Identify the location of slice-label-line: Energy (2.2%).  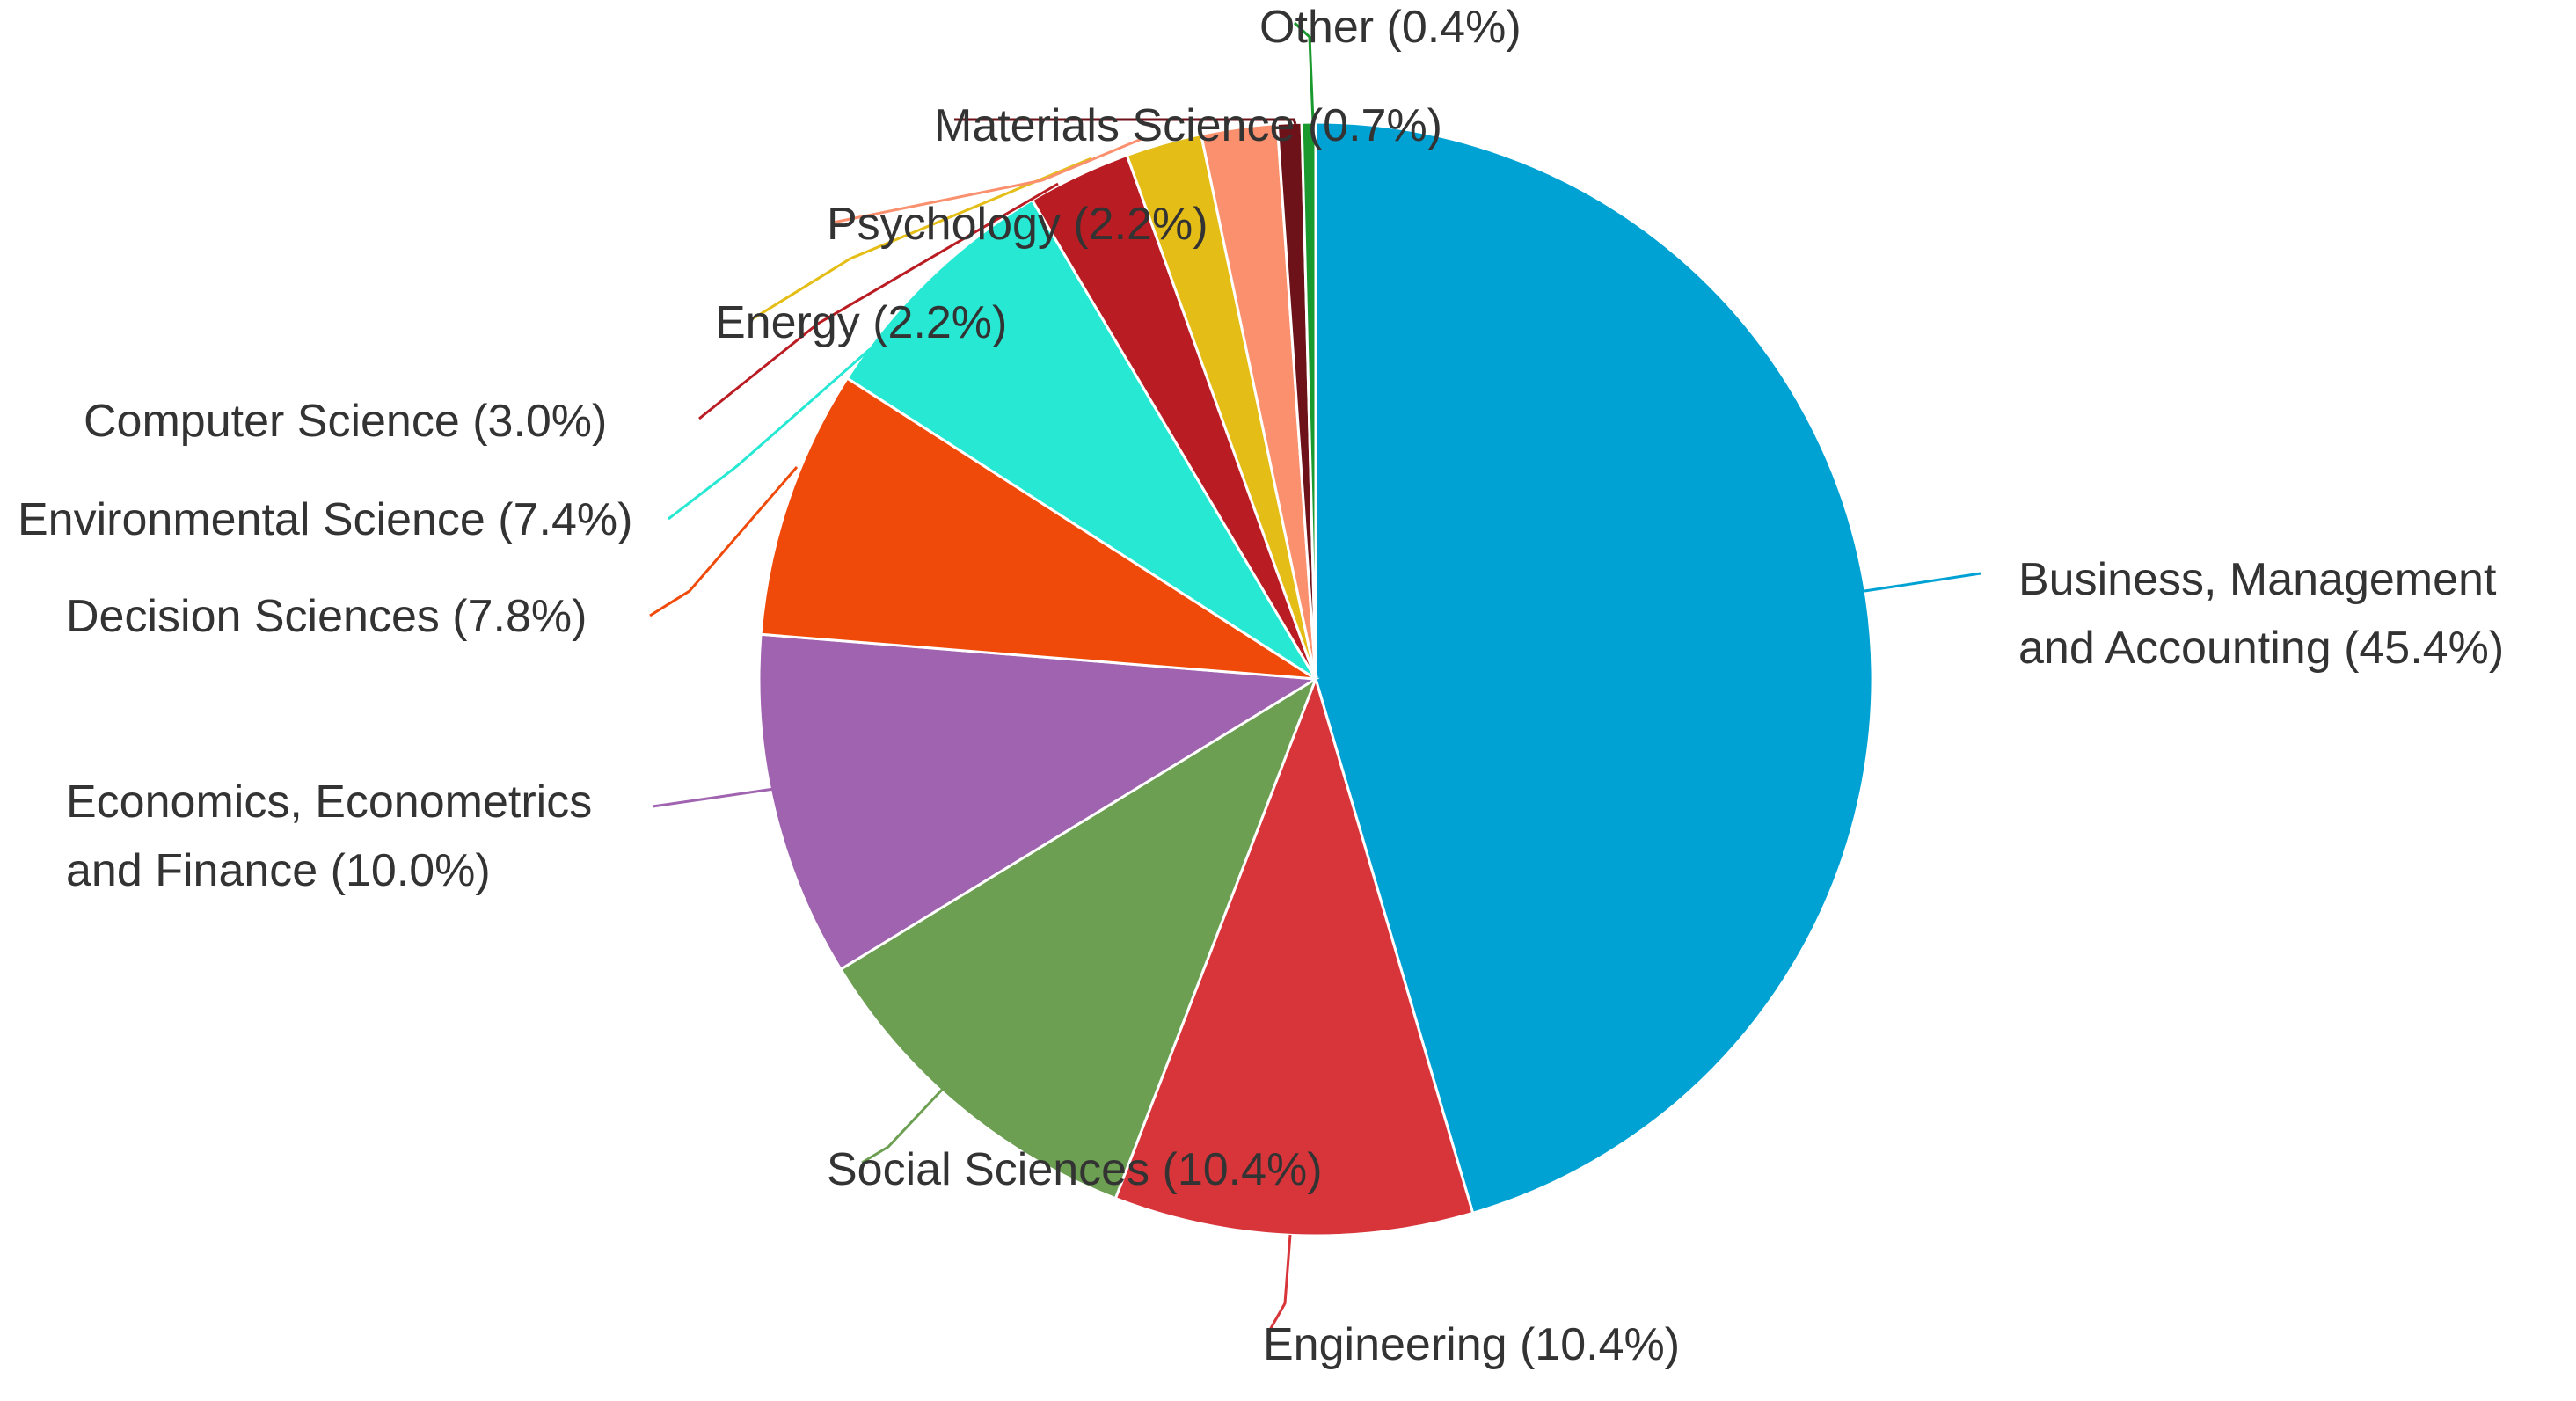
(861, 322).